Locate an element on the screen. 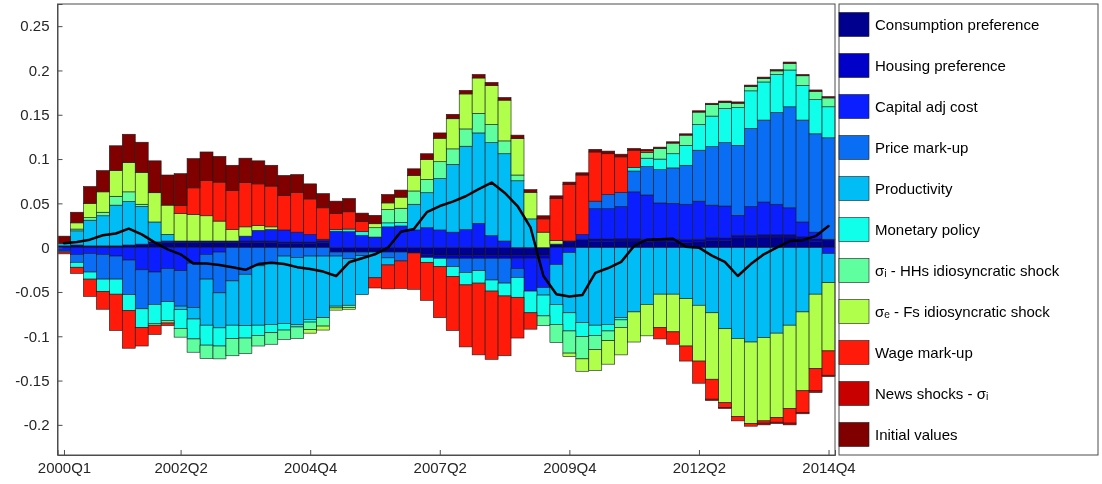  legend-label: Housing preference is located at coordinates (940, 65).